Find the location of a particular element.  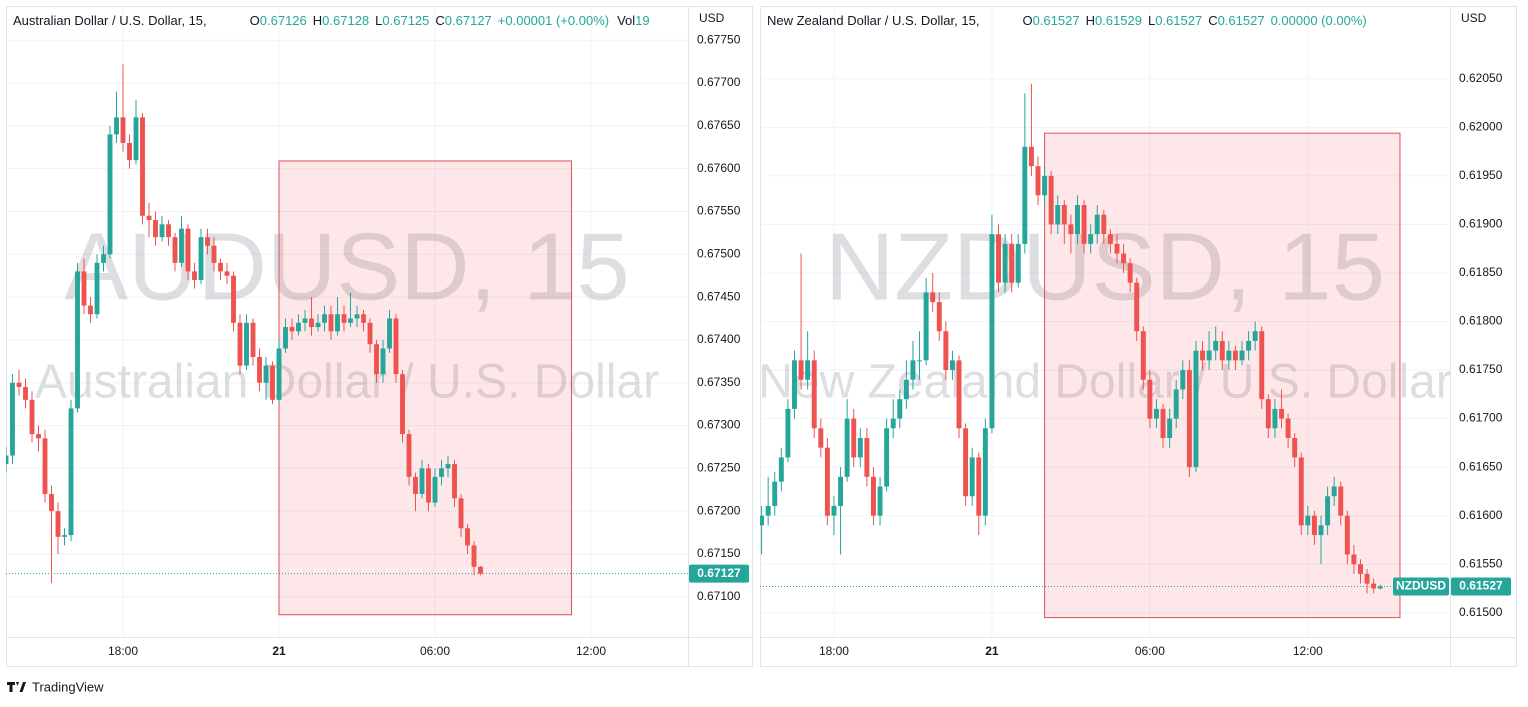

legend-label: C is located at coordinates (1213, 20).